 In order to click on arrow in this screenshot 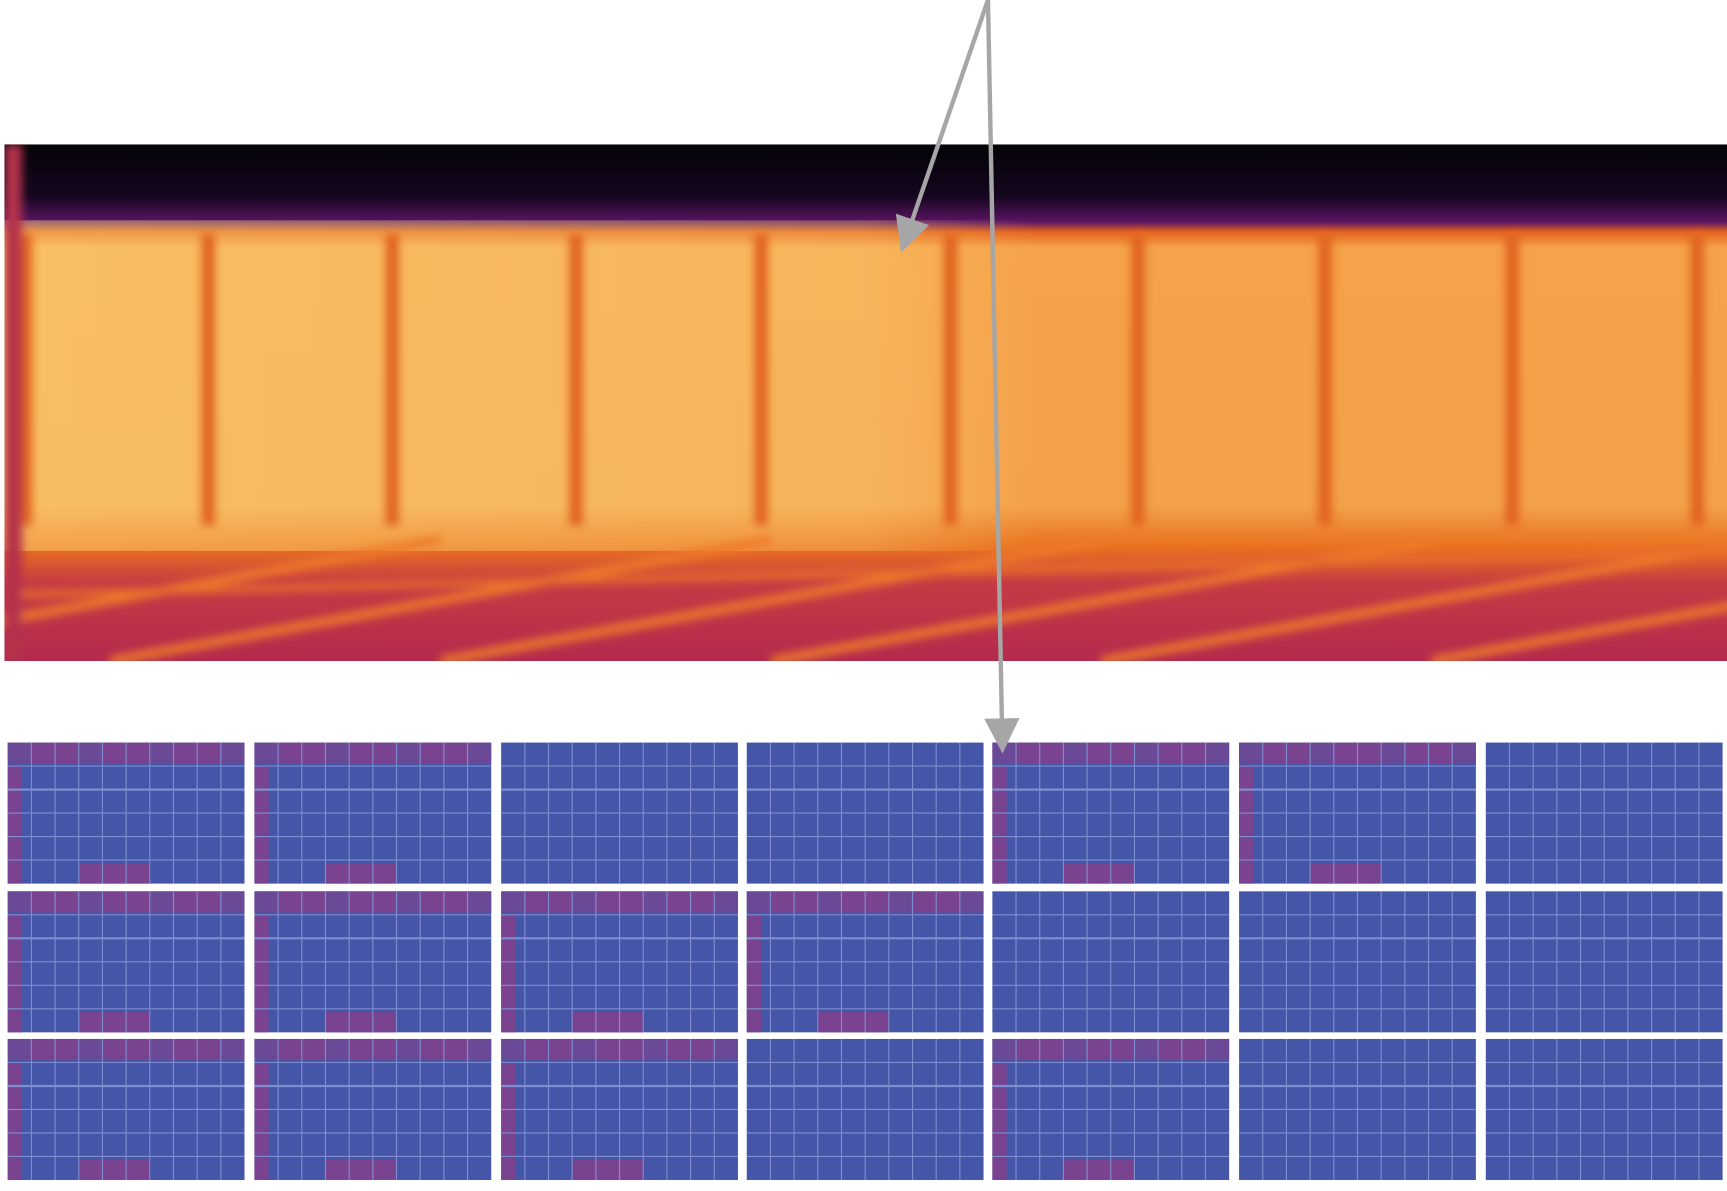, I will do `click(1002, 377)`.